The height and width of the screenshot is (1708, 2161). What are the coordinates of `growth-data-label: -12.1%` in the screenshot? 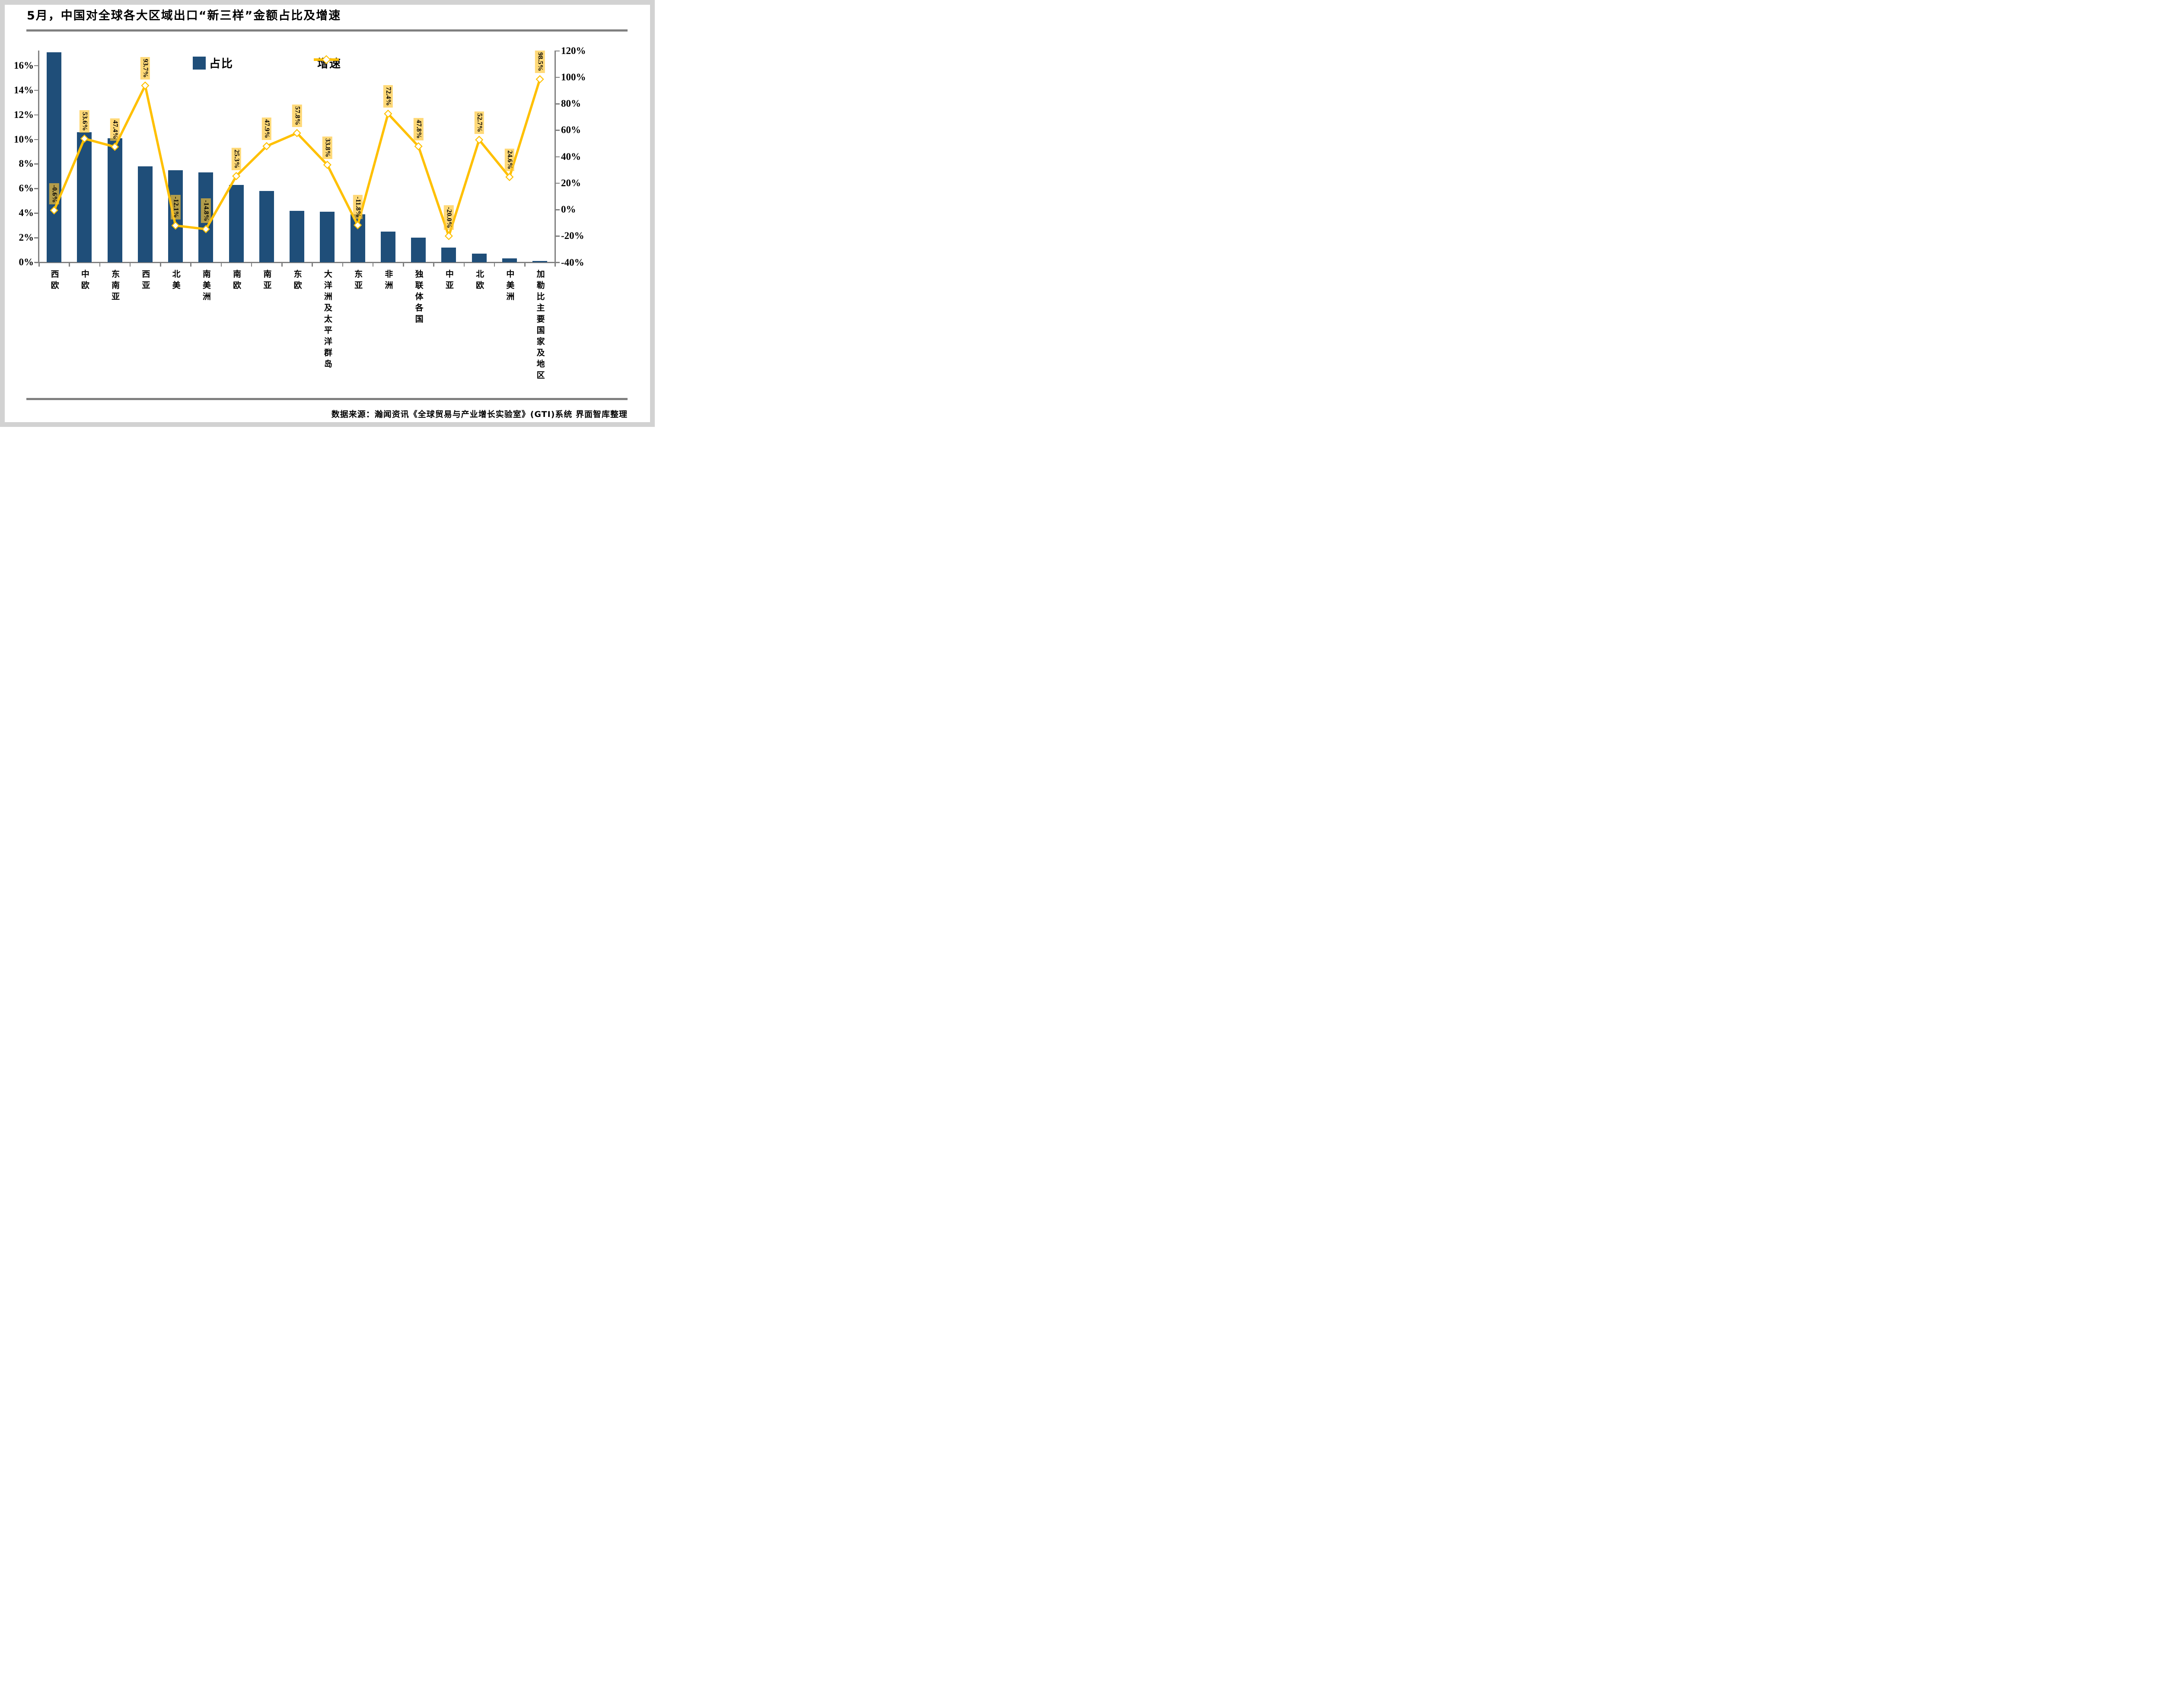 It's located at (175, 207).